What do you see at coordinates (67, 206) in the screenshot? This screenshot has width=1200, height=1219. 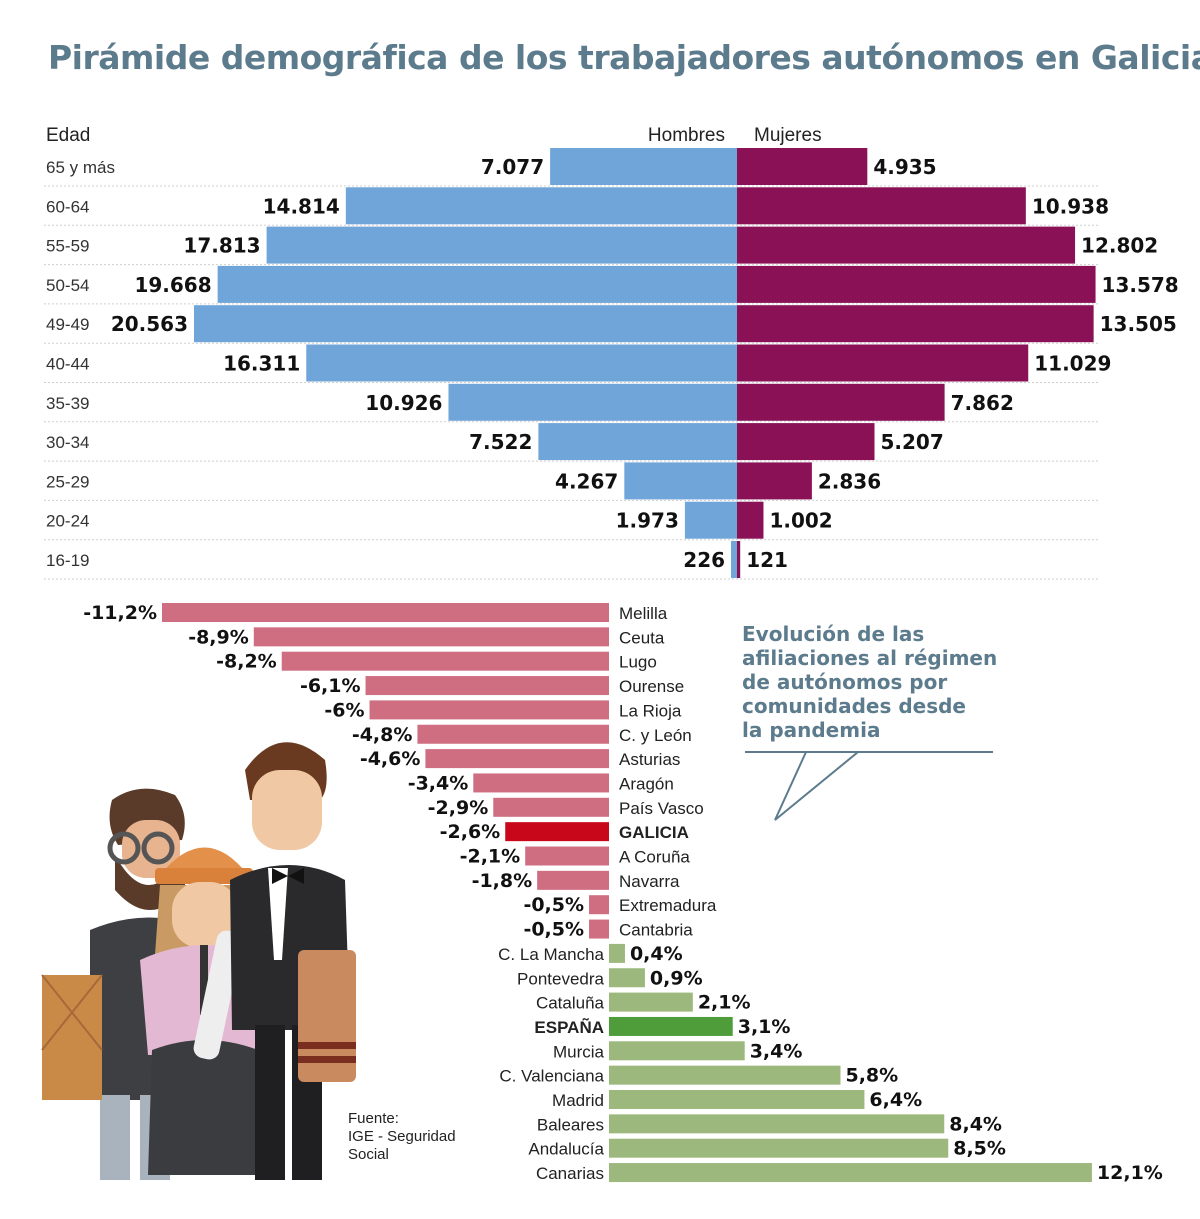 I see `age-tick-label: 60-64` at bounding box center [67, 206].